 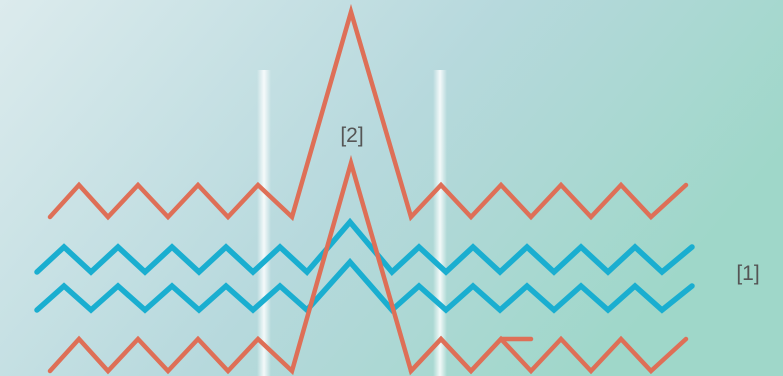 What do you see at coordinates (364, 246) in the screenshot?
I see `blue-wave-upper` at bounding box center [364, 246].